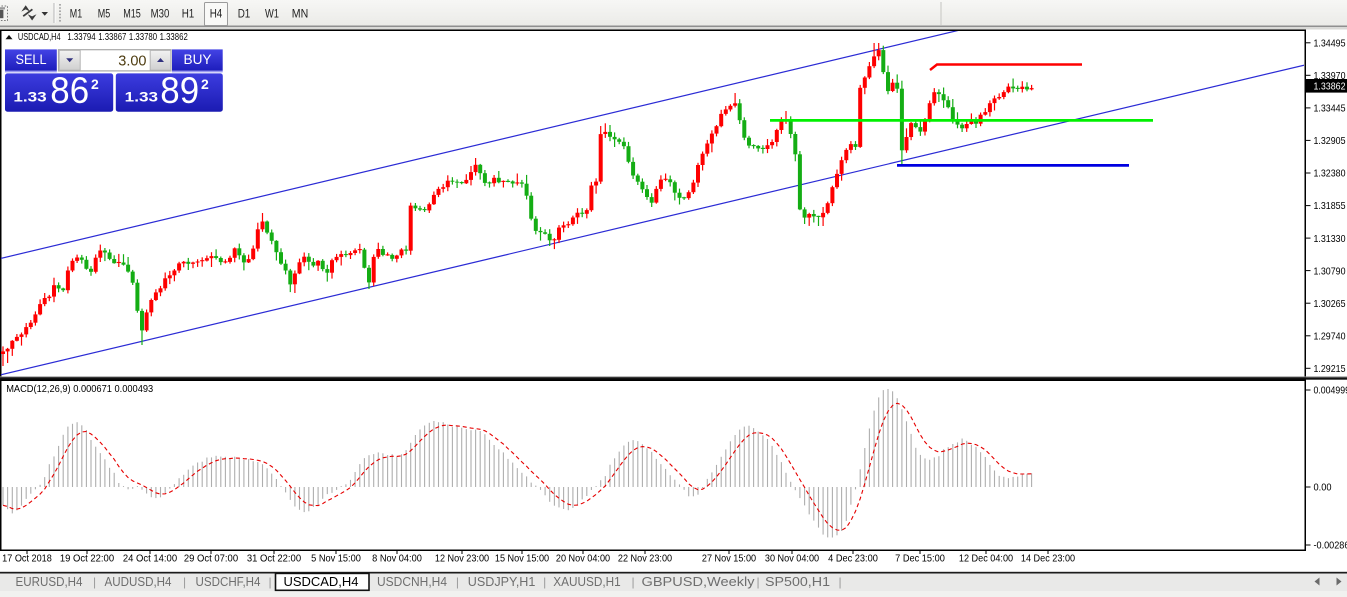 This screenshot has width=1347, height=597. What do you see at coordinates (69, 90) in the screenshot?
I see `svg-text: 86` at bounding box center [69, 90].